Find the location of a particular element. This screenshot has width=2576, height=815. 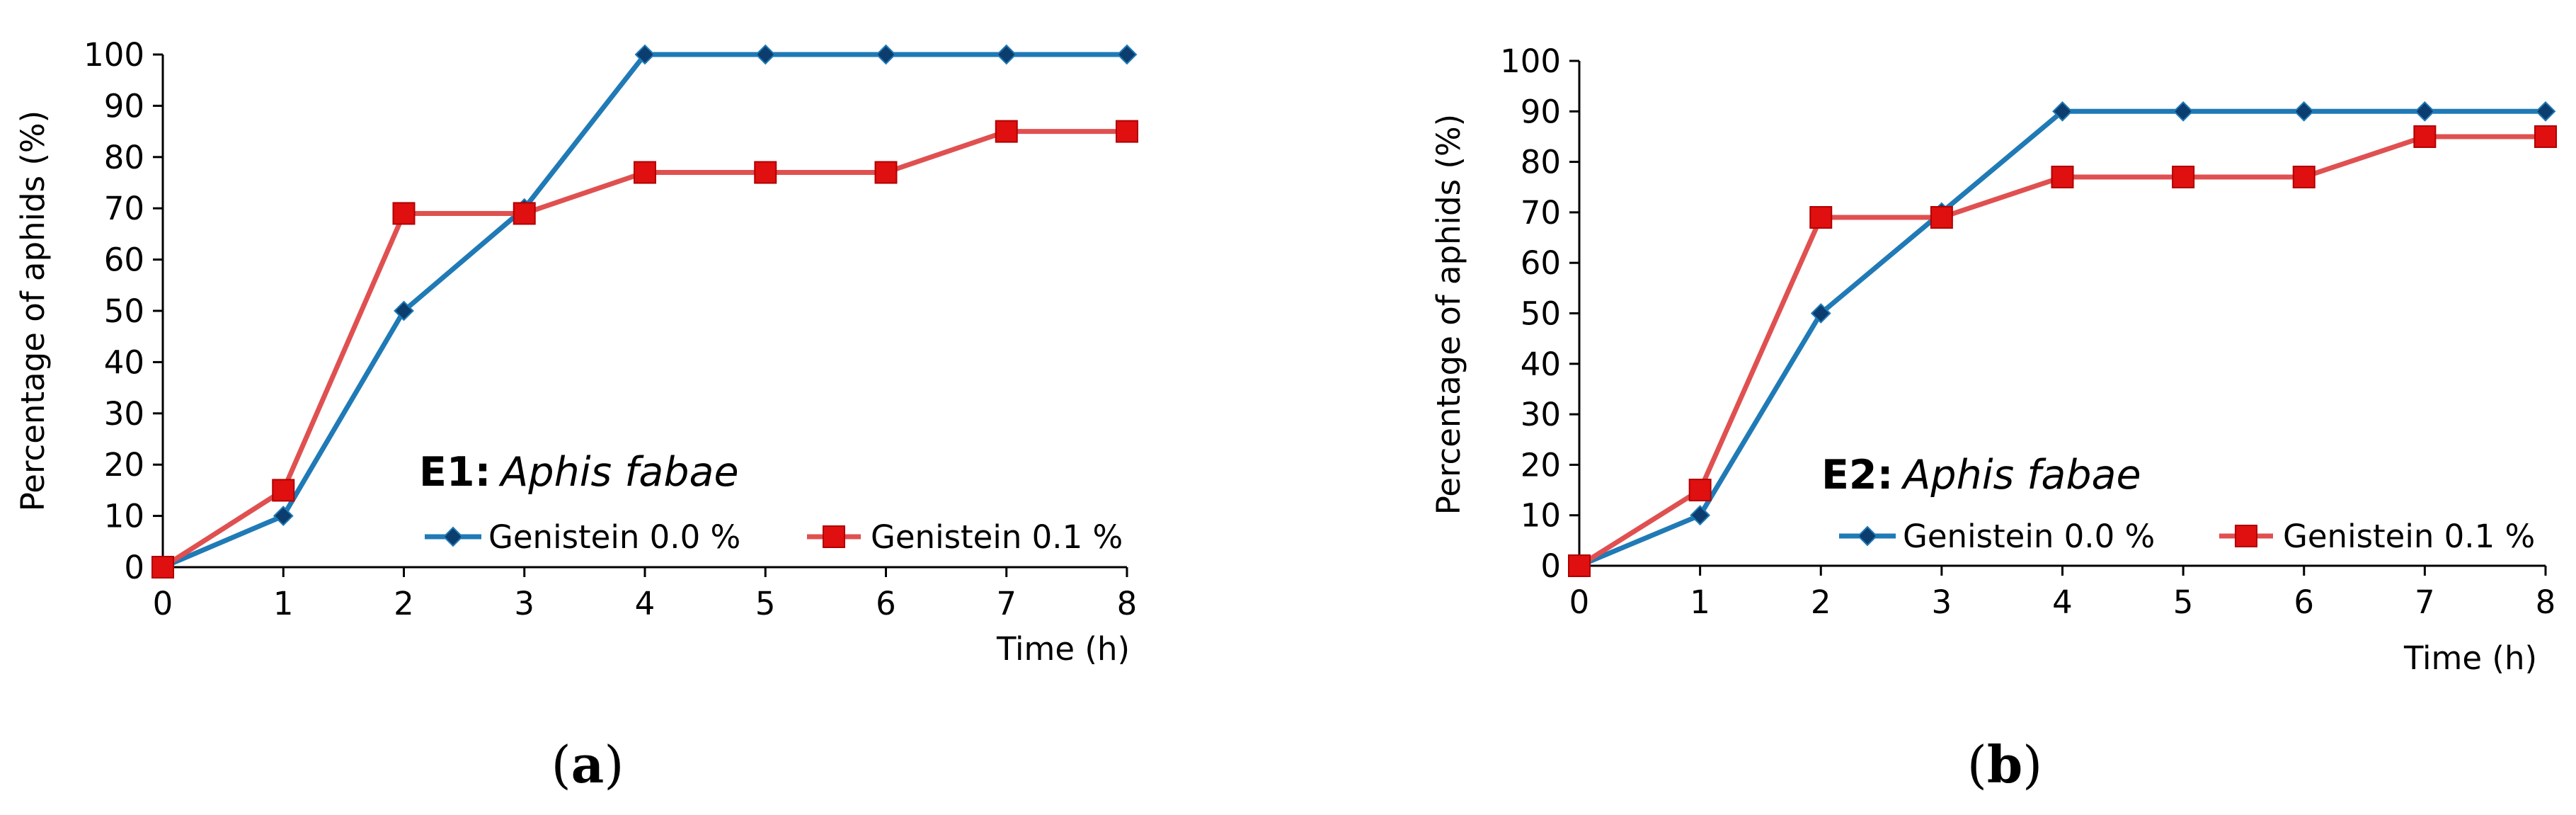

y-tick-label: 60 is located at coordinates (124, 260).